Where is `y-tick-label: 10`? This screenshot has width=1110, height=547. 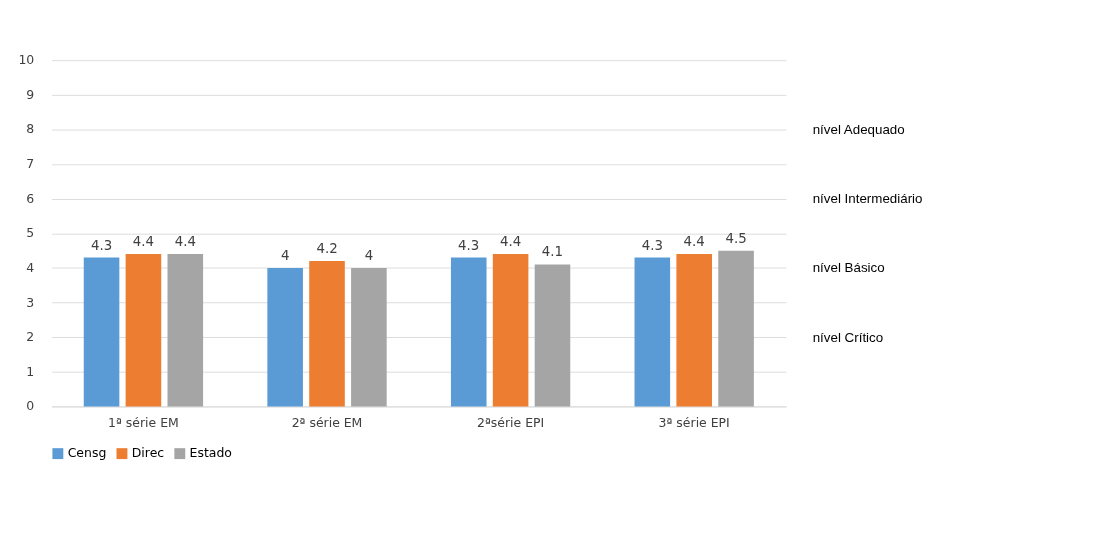 y-tick-label: 10 is located at coordinates (26, 60).